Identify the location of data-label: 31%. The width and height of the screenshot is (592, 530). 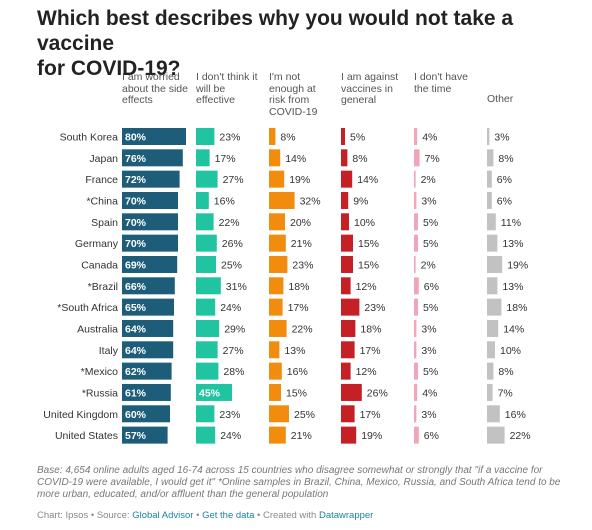
(236, 287).